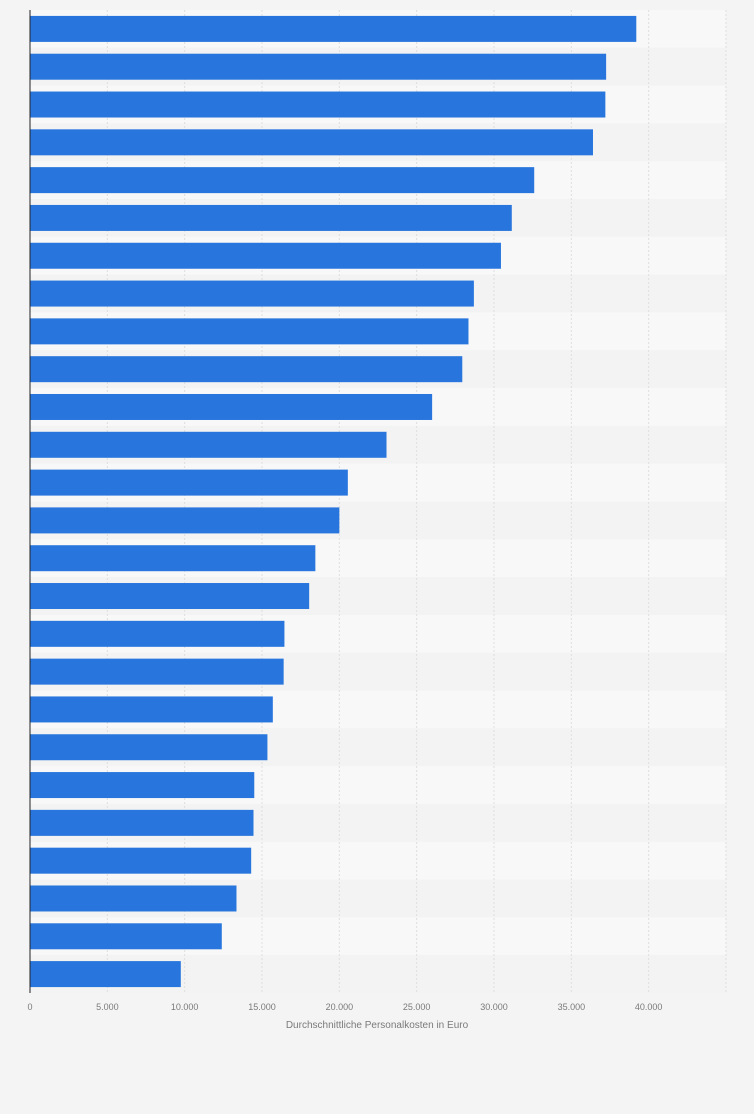  What do you see at coordinates (340, 1007) in the screenshot?
I see `x-tick-label: 20.000` at bounding box center [340, 1007].